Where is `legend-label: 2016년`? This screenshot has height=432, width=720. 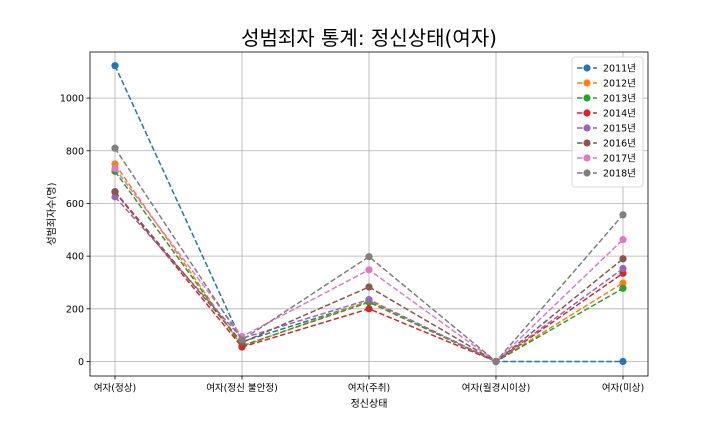 legend-label: 2016년 is located at coordinates (619, 144).